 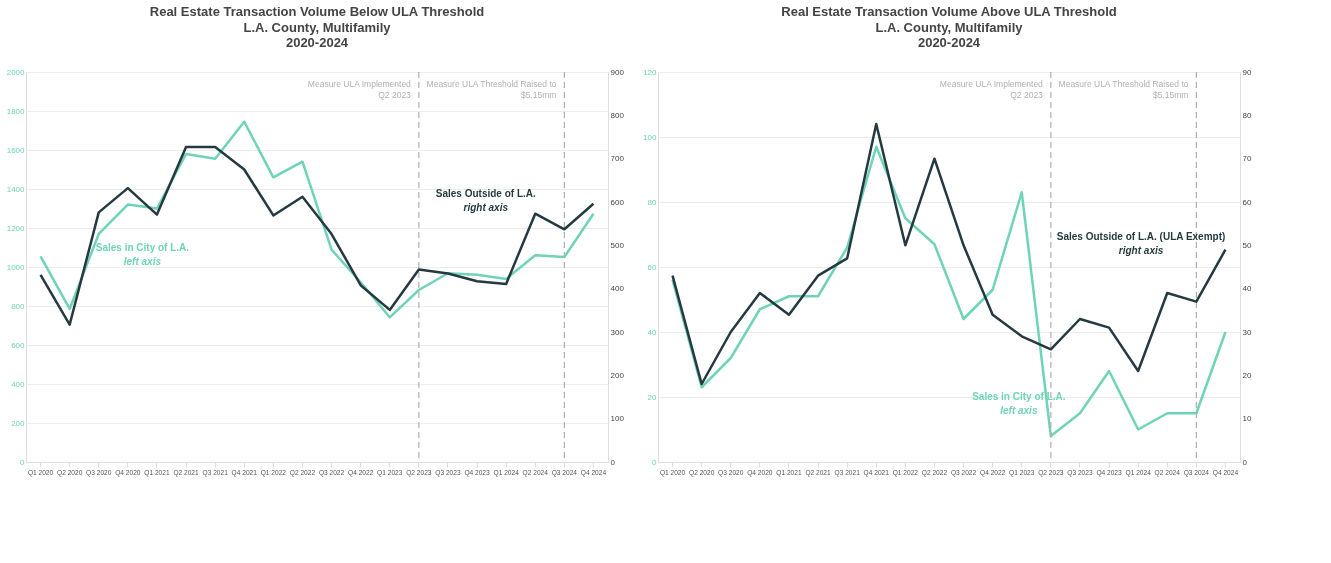 What do you see at coordinates (16, 72) in the screenshot?
I see `y-tick-label: 2000` at bounding box center [16, 72].